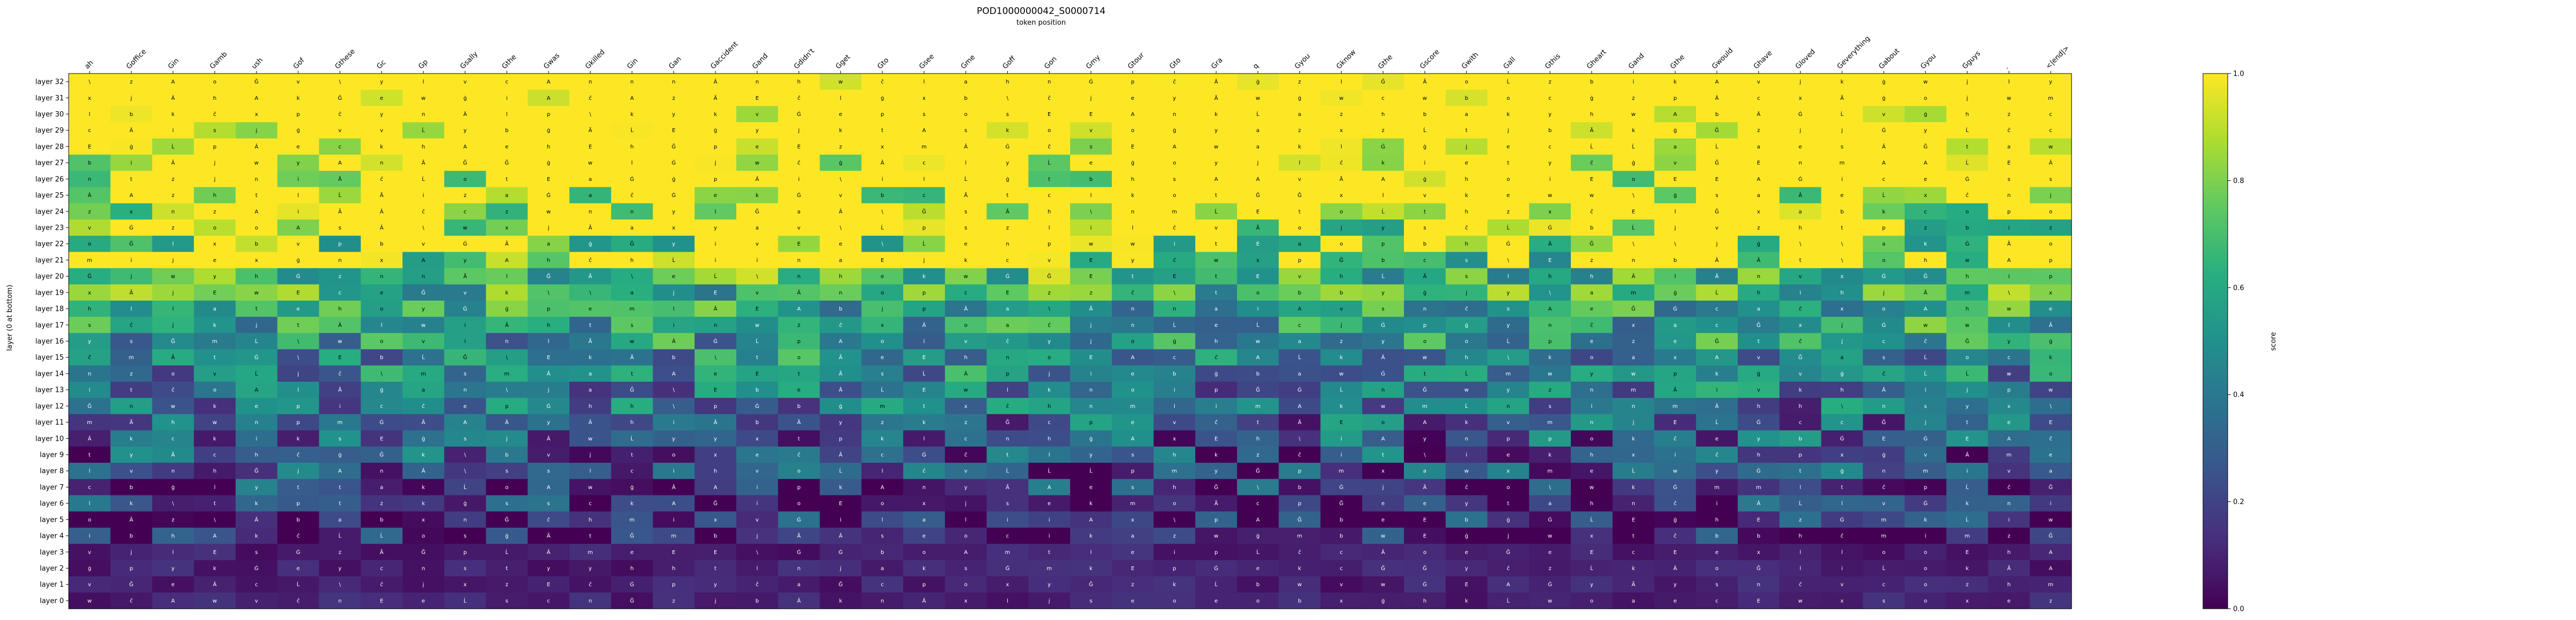 The height and width of the screenshot is (620, 2576). Describe the element at coordinates (131, 115) in the screenshot. I see `cell-glyph: b` at that location.